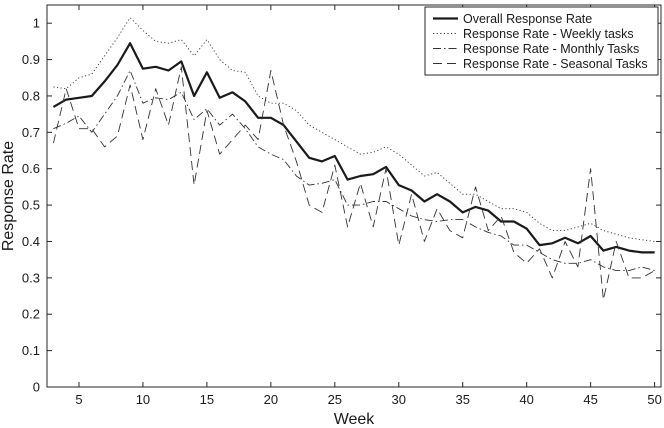 The width and height of the screenshot is (664, 428). I want to click on y-tick-label: 0.5, so click(31, 205).